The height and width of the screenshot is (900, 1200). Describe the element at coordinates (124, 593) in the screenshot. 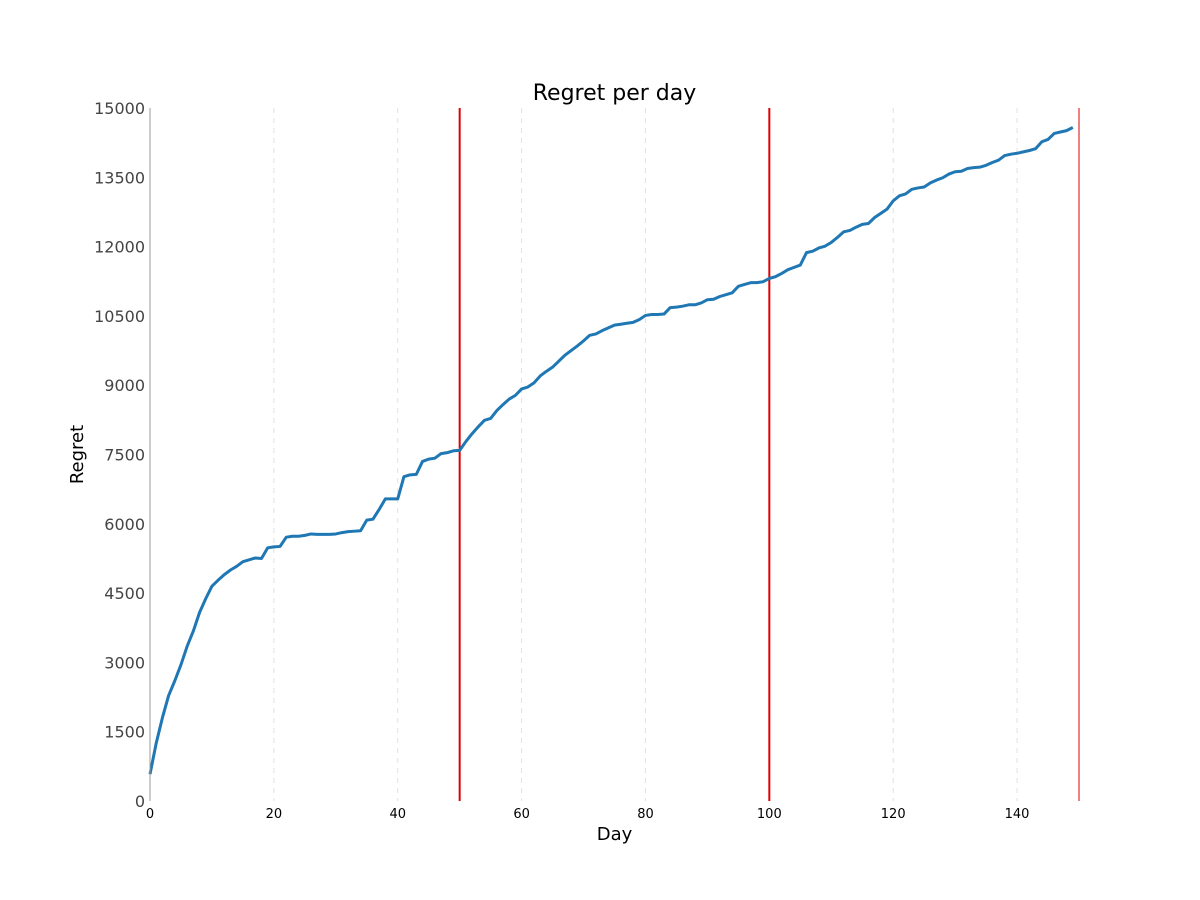

I see `y-tick-label: 4500` at that location.